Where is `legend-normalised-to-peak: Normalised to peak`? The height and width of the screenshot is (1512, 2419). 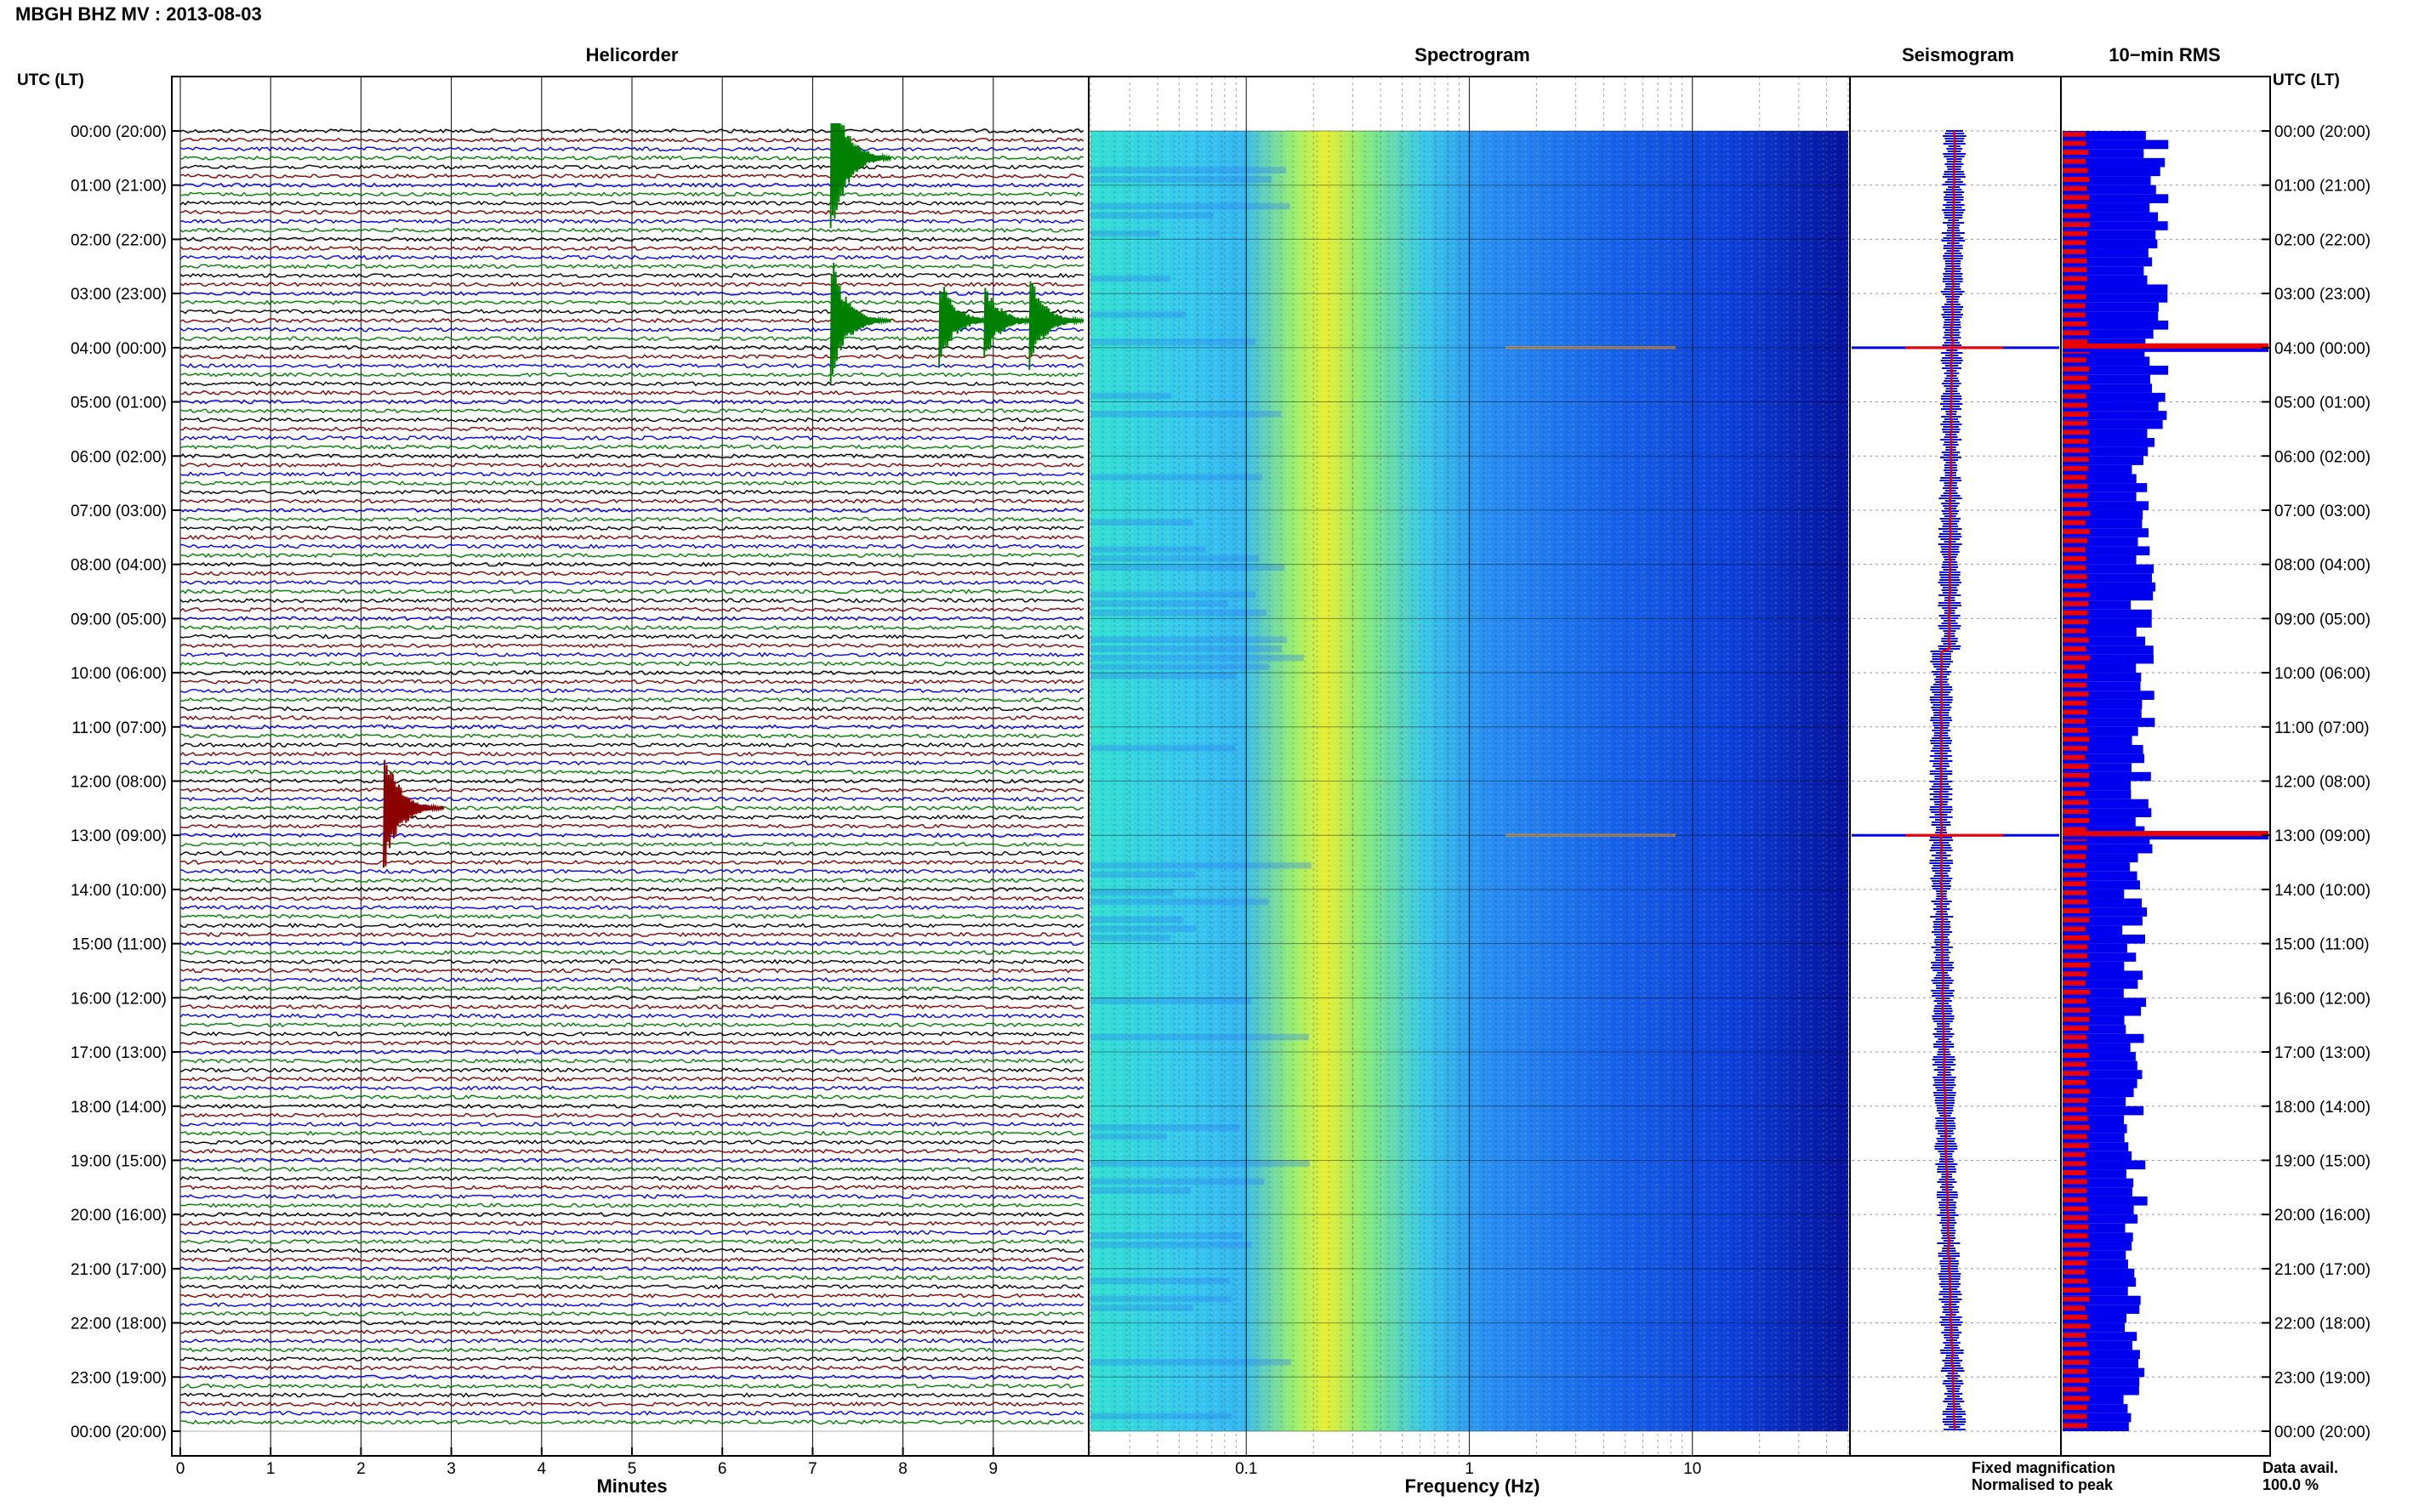
legend-normalised-to-peak: Normalised to peak is located at coordinates (2043, 1484).